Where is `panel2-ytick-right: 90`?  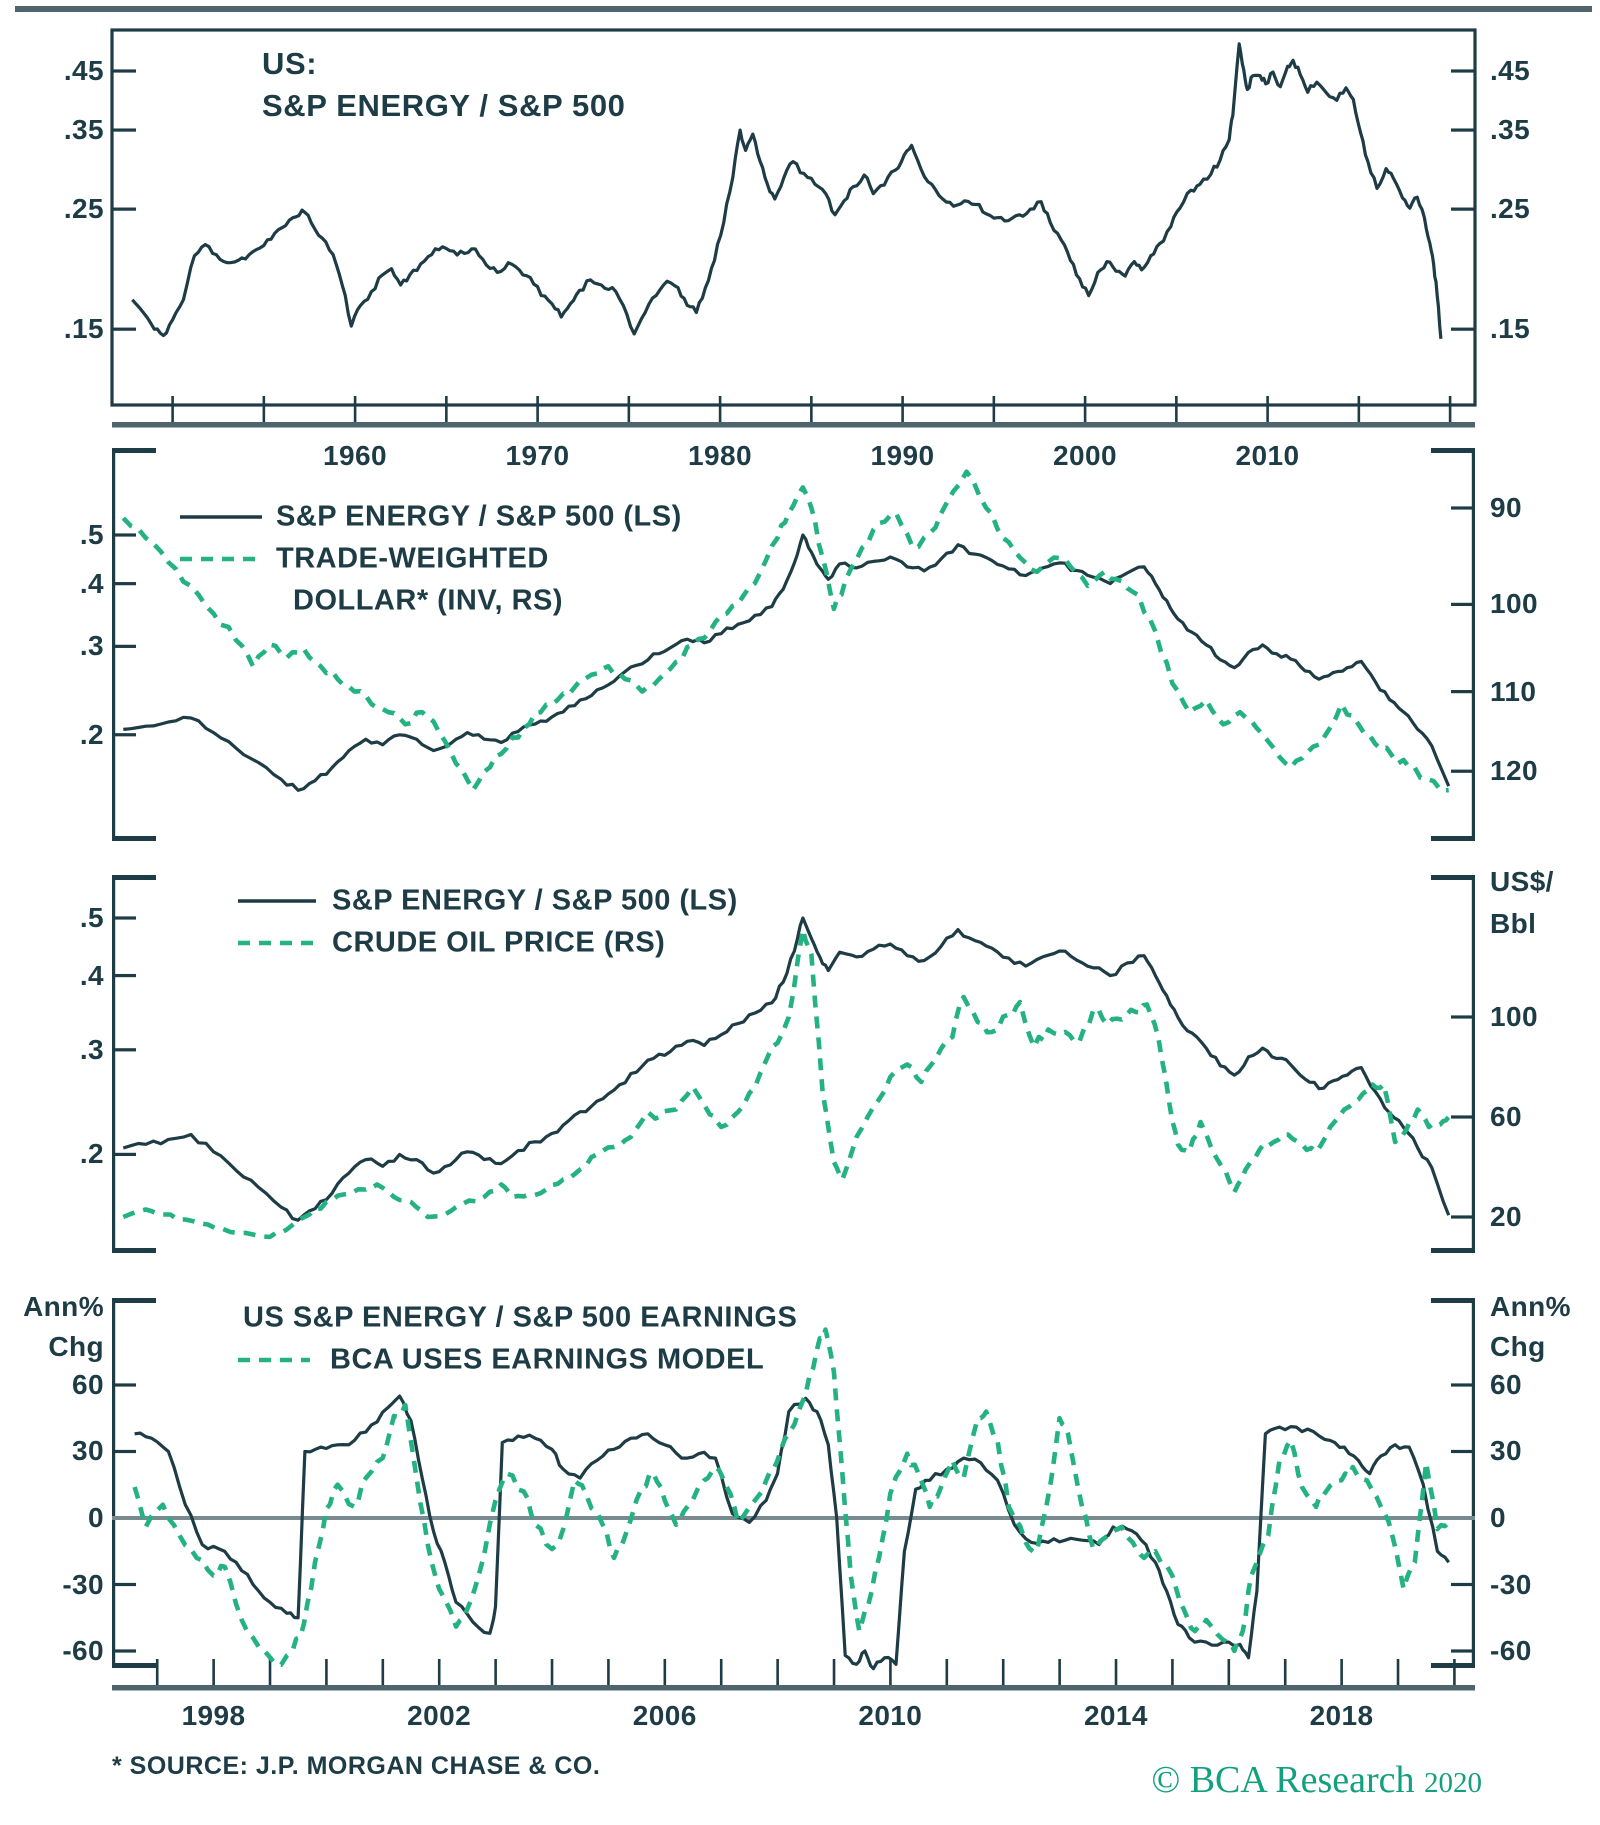
panel2-ytick-right: 90 is located at coordinates (1506, 507).